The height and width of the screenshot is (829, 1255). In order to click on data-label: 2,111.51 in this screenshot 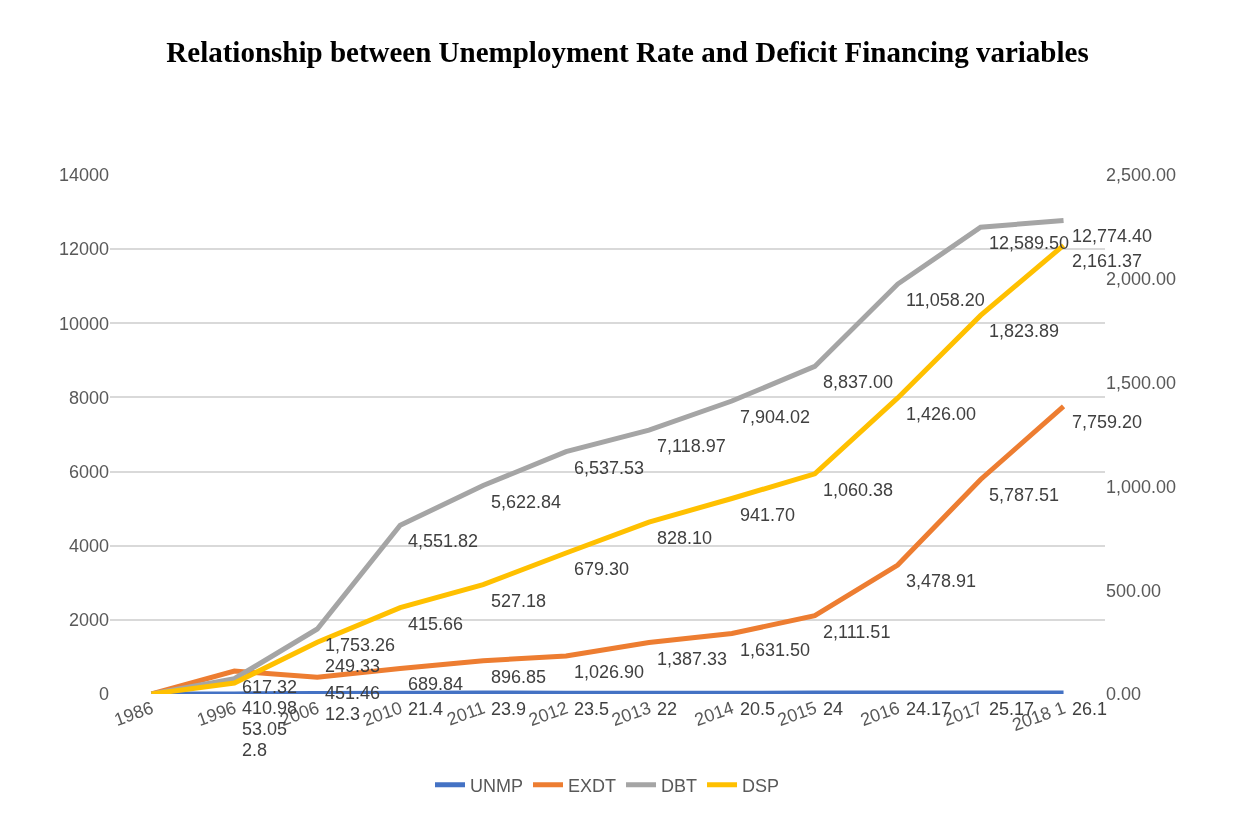, I will do `click(857, 632)`.